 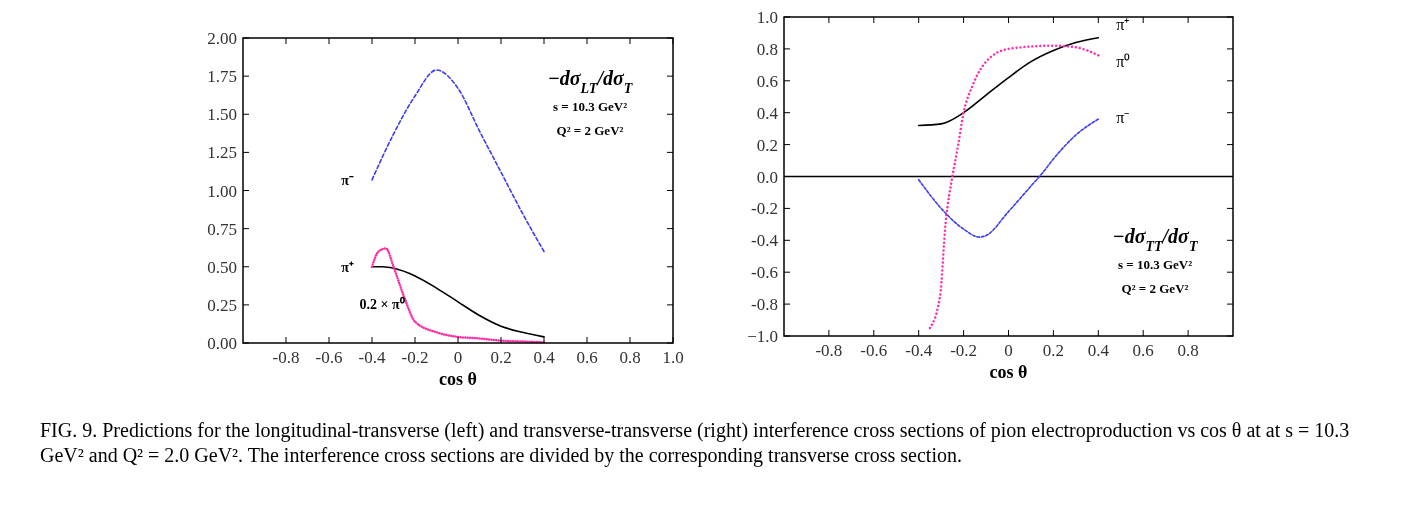 What do you see at coordinates (695, 442) in the screenshot?
I see `caption: FIG. 9. Predictions for the longitudinal-transverse (left) and transverse-transverse (right) interference cross sections of pion electroproduction vs cos θ at at s = 10.3 GeV² and Q² = 2.0 GeV². The interference cross sections are divided by the corresponding transverse cross section.` at bounding box center [695, 442].